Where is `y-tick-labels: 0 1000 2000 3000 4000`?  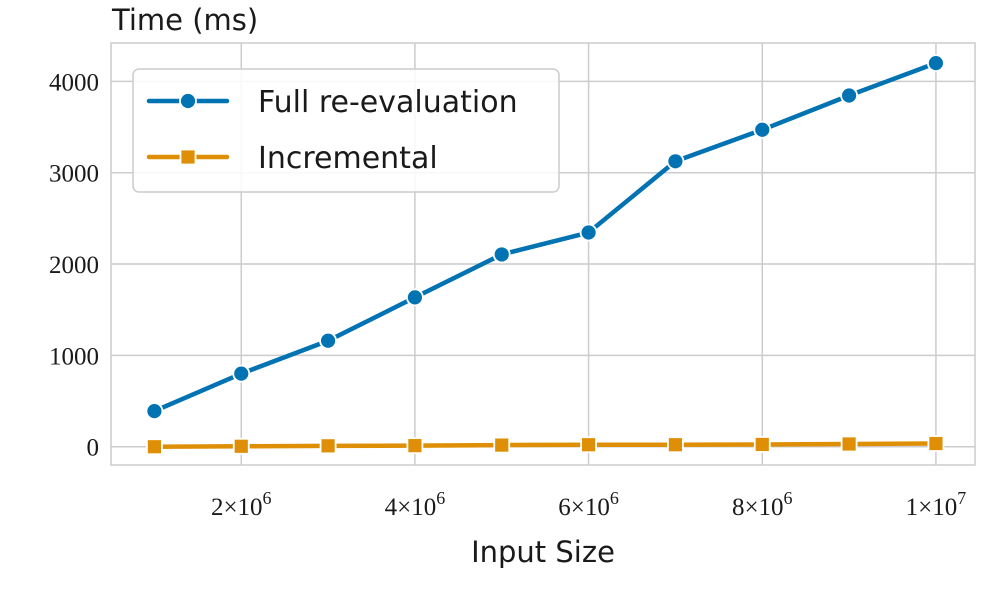
y-tick-labels: 0 1000 2000 3000 4000 is located at coordinates (74, 265).